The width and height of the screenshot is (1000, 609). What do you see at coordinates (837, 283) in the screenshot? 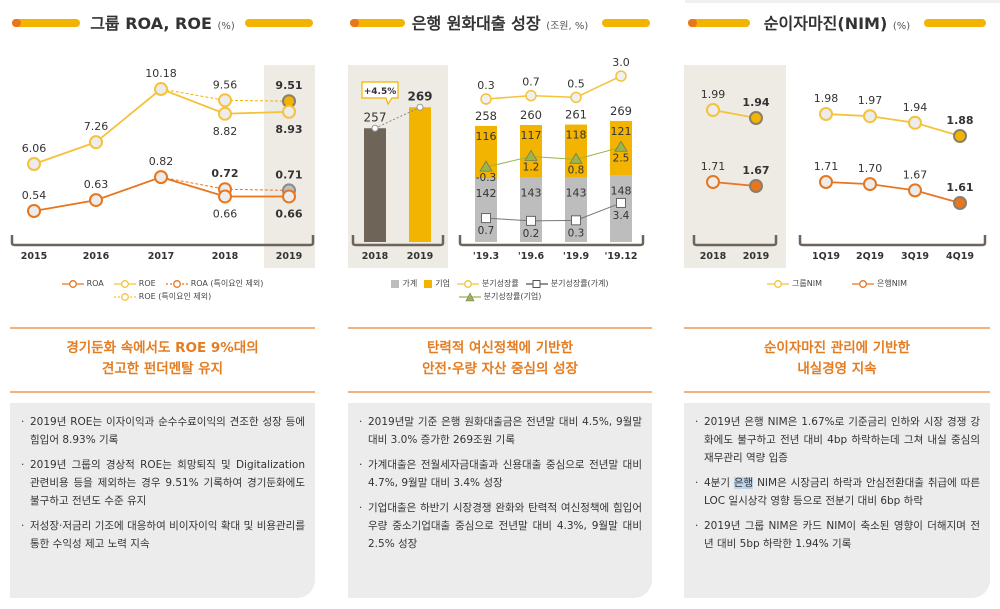
I see `chart-legend: 그룹NIM 은행NIM` at bounding box center [837, 283].